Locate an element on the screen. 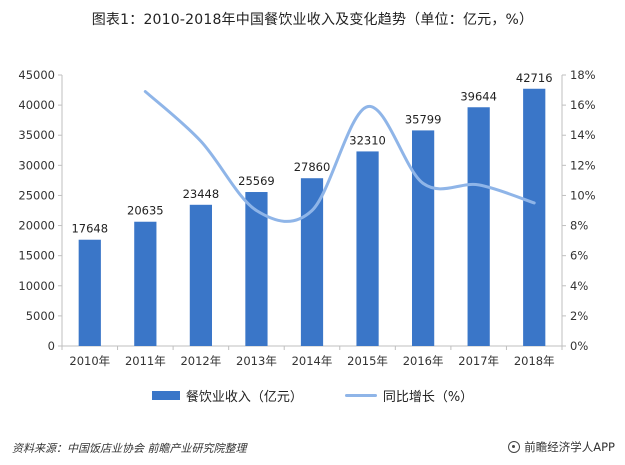 The height and width of the screenshot is (465, 625). y-left-tick-label: 0 is located at coordinates (51, 346).